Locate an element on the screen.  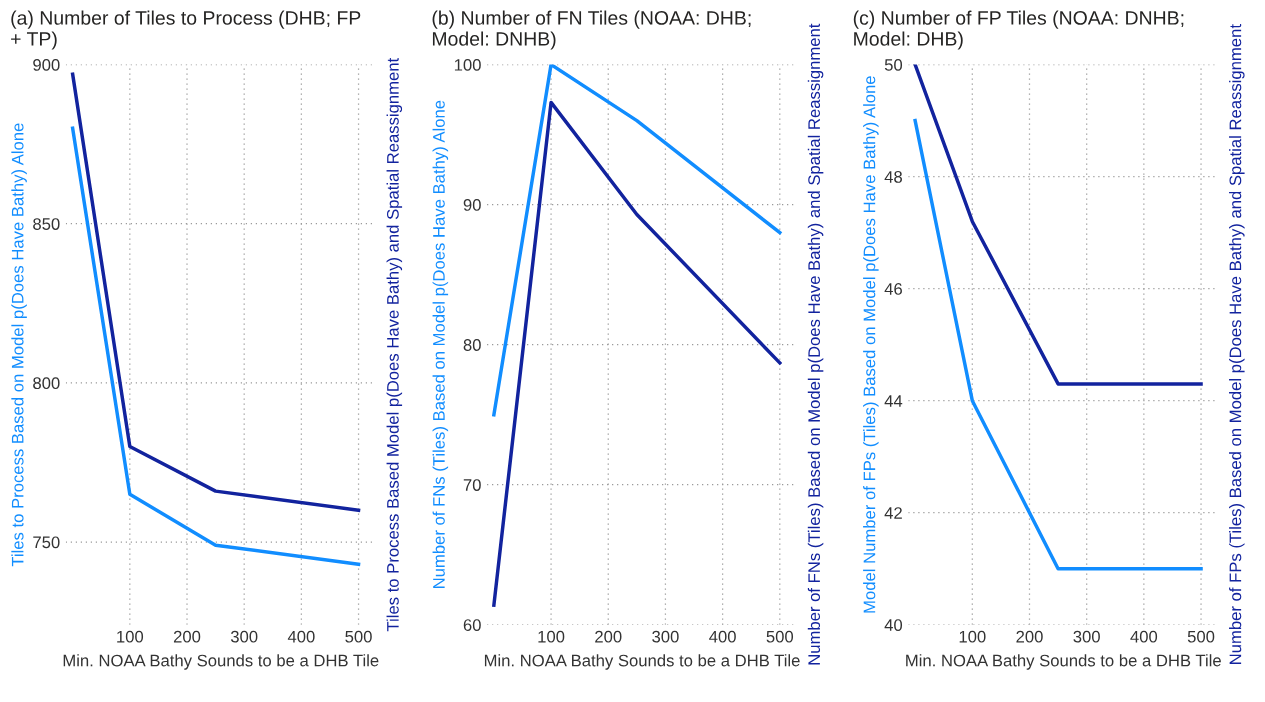
y-tick-label: 80 is located at coordinates (472, 345).